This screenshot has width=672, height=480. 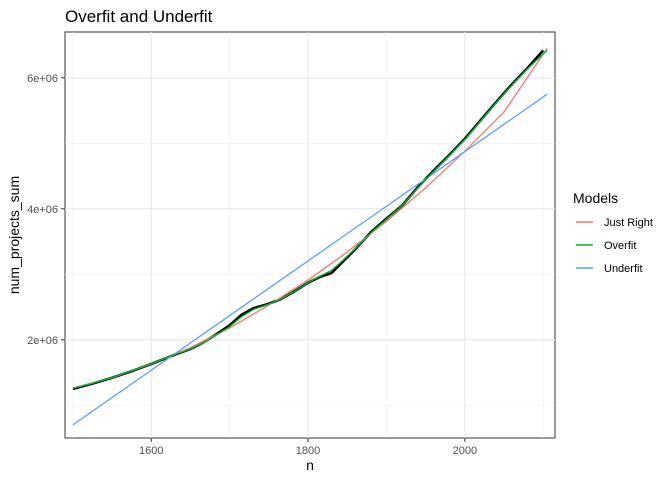 I want to click on x-axis: 1600 1800 2000, so click(x=308, y=447).